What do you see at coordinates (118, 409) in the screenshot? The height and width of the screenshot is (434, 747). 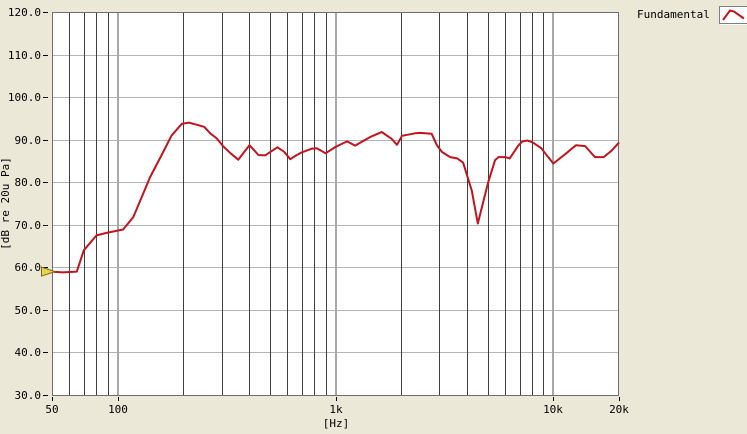 I see `svg-text: 100` at bounding box center [118, 409].